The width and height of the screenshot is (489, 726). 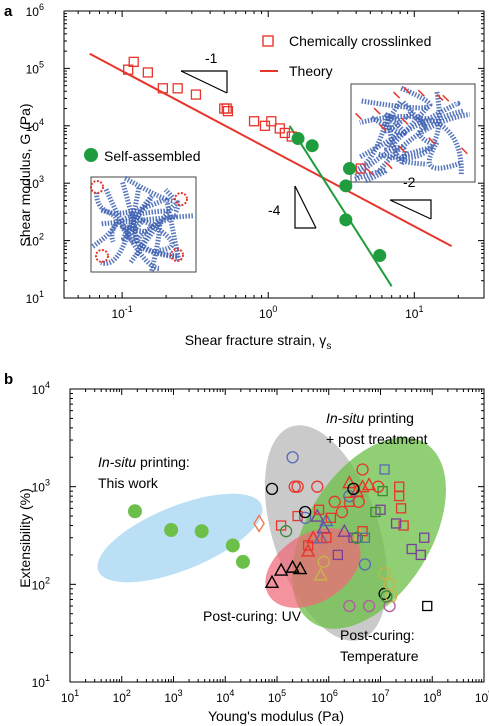 I want to click on panel-a-y-tick-label: 10³, so click(x=35, y=182).